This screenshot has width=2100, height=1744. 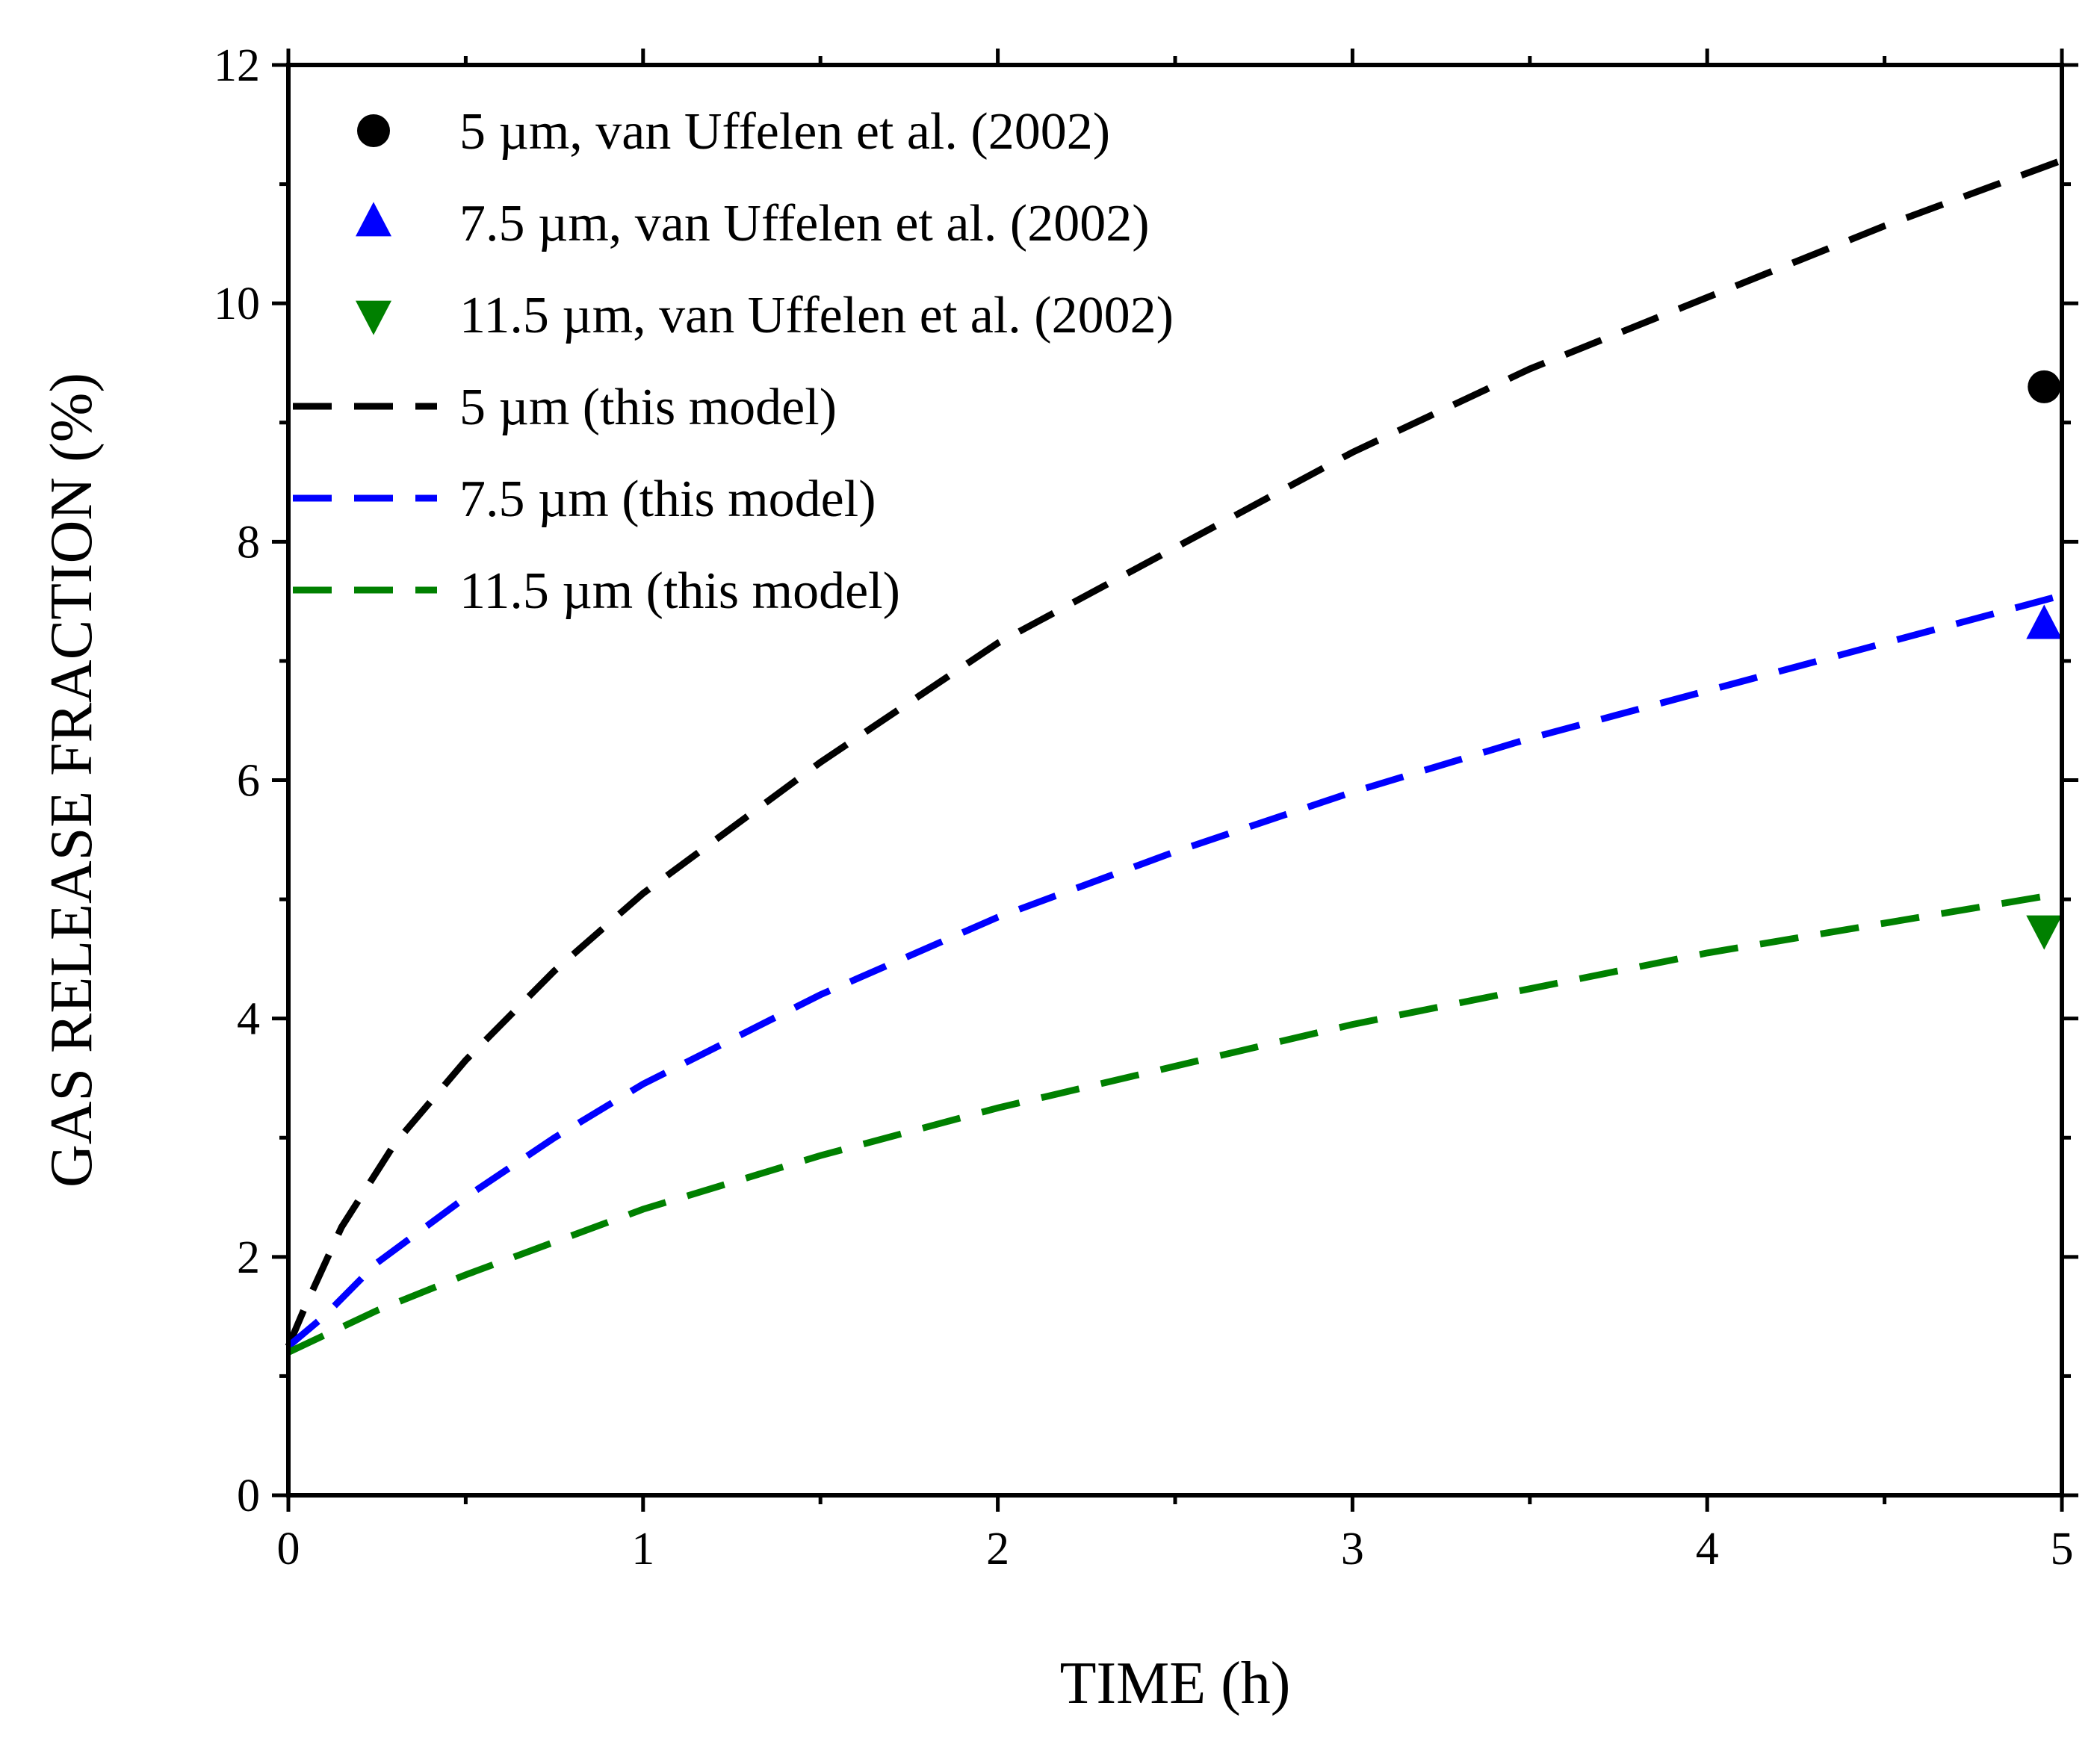 I want to click on y-axis-title: GAS RELEASE FRACTION (%), so click(x=72, y=780).